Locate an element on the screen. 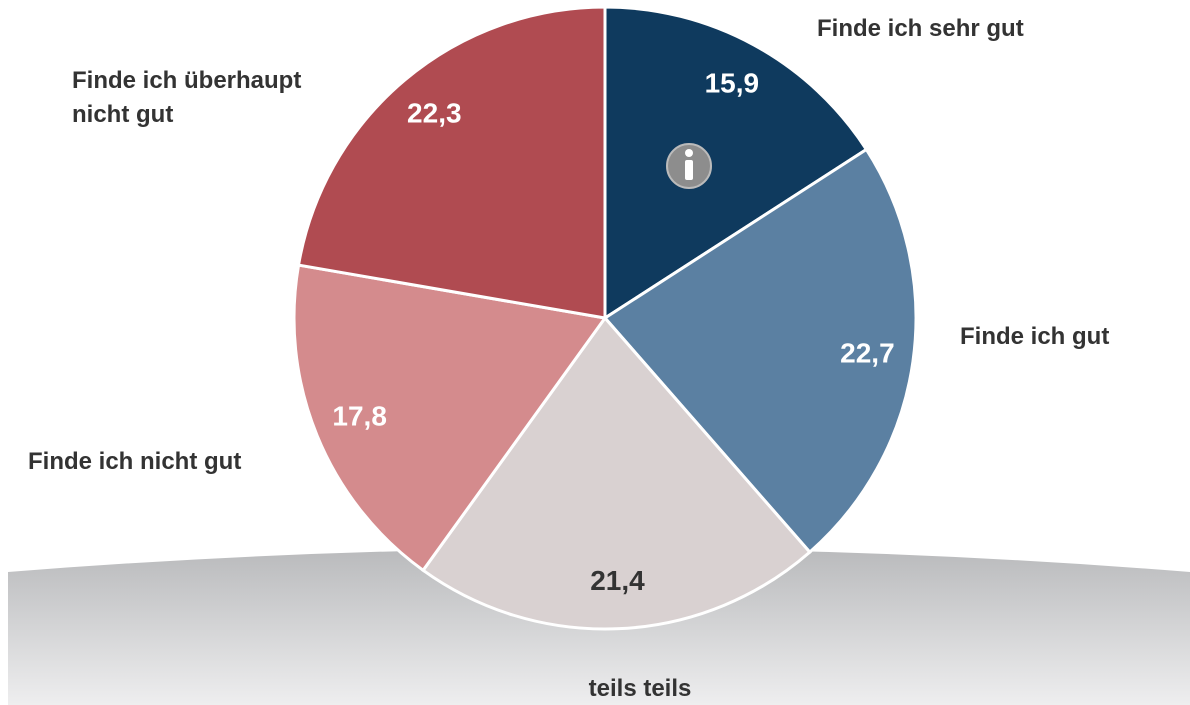 This screenshot has height=705, width=1190. category-label: Finde ich nicht gut is located at coordinates (135, 461).